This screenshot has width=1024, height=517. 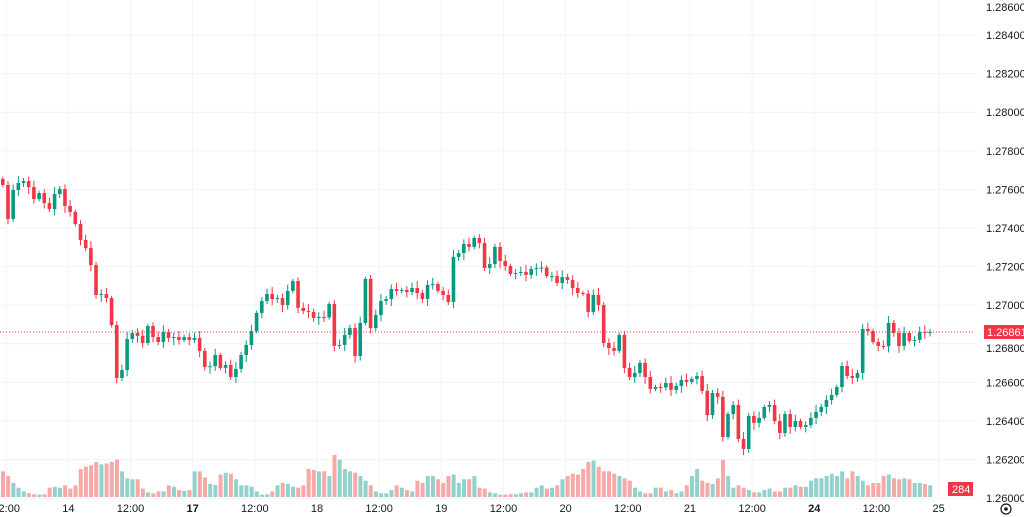 What do you see at coordinates (1005, 190) in the screenshot?
I see `price-tick-label: 1.27600` at bounding box center [1005, 190].